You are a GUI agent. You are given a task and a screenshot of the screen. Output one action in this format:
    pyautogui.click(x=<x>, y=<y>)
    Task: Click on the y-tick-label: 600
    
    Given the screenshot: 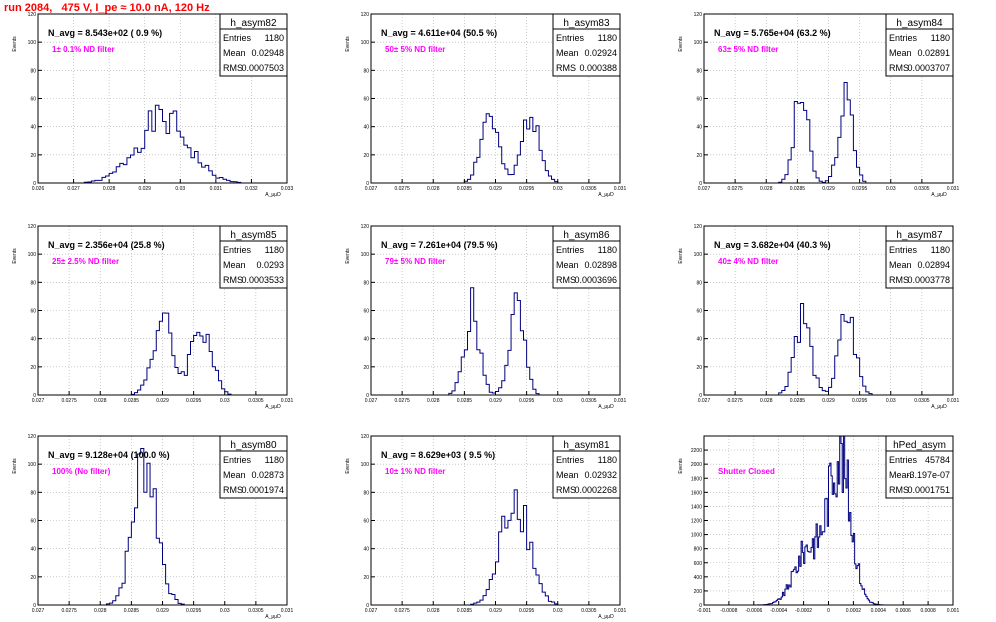 What is the action you would take?
    pyautogui.click(x=698, y=564)
    